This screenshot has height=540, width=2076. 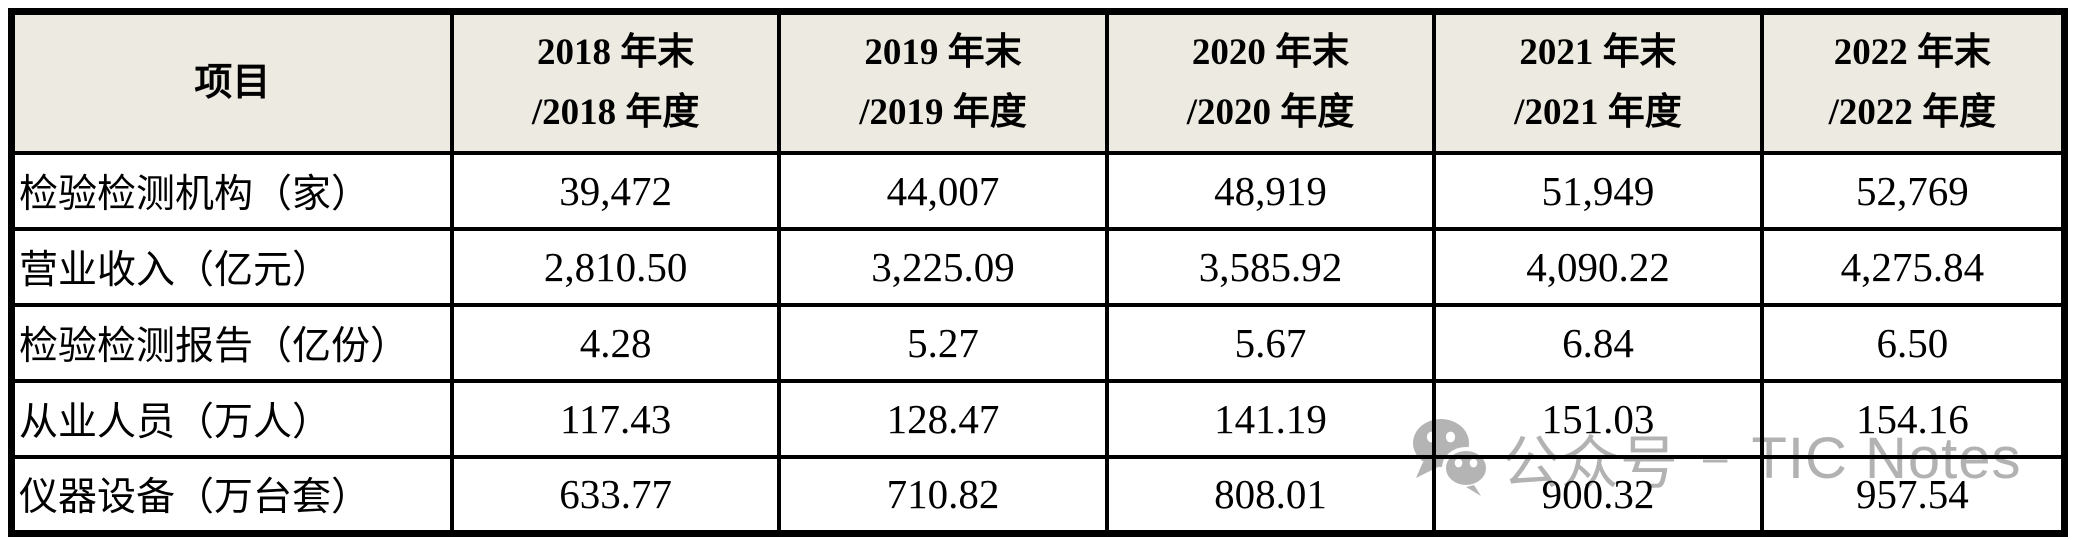 What do you see at coordinates (231, 343) in the screenshot?
I see `row-label: 检验检测报告（亿份）` at bounding box center [231, 343].